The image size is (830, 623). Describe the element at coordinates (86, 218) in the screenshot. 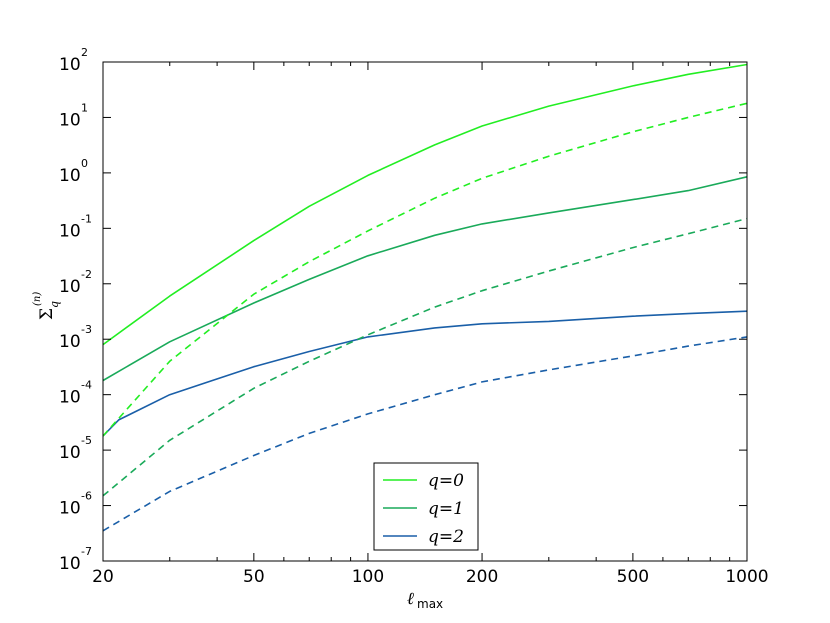

I see `y-tick-exponent: -1` at that location.